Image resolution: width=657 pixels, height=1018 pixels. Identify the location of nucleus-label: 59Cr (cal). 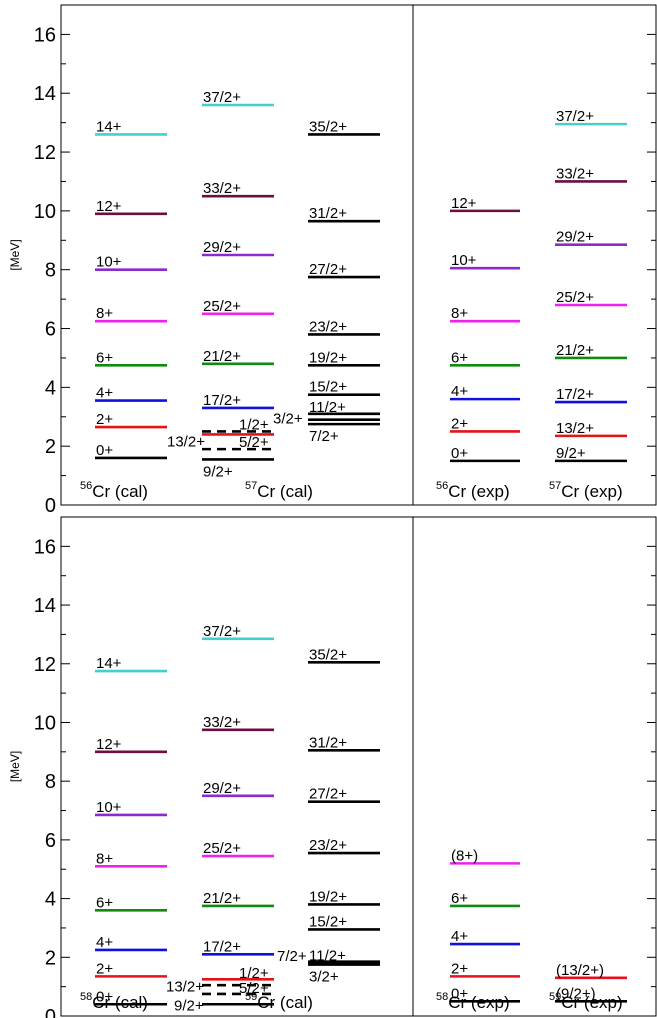
(279, 1001).